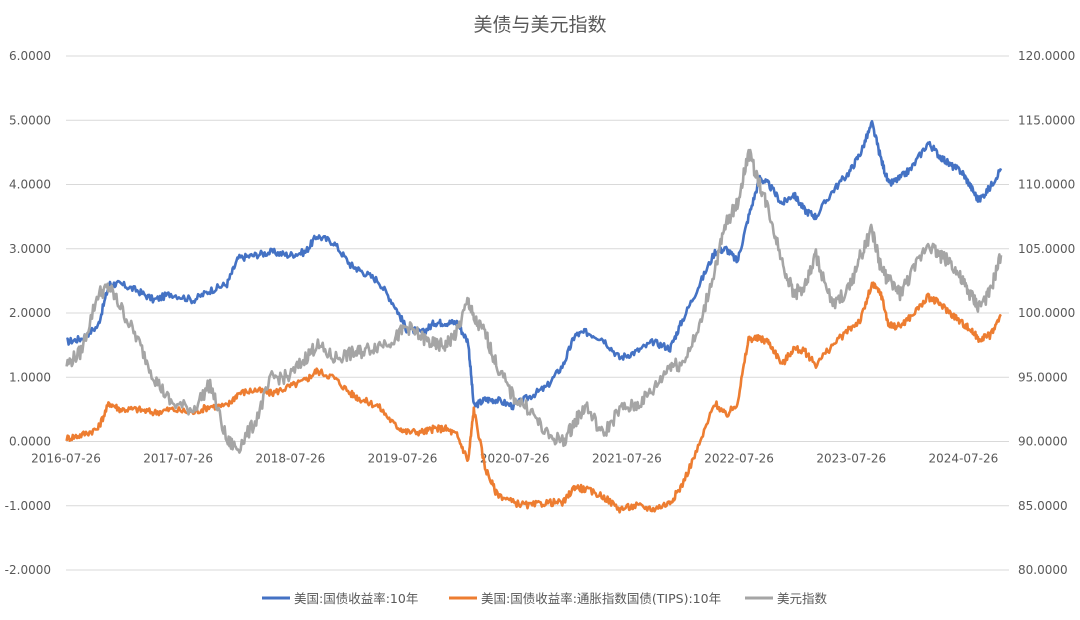 This screenshot has width=1080, height=620. I want to click on right-tick-label: 100.0000, so click(1046, 313).